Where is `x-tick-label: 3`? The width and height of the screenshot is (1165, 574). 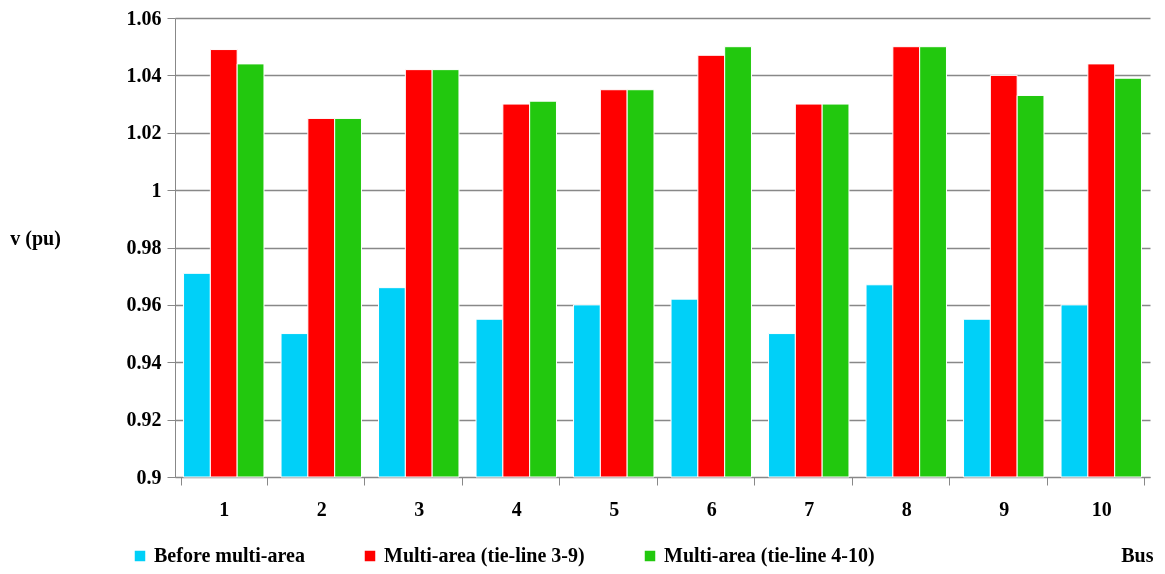 x-tick-label: 3 is located at coordinates (419, 508).